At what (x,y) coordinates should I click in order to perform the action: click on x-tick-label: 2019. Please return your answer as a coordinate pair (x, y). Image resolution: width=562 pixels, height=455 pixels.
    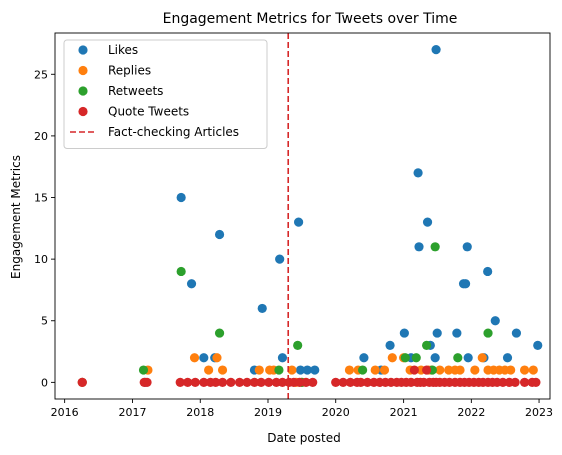
    Looking at the image, I should click on (268, 412).